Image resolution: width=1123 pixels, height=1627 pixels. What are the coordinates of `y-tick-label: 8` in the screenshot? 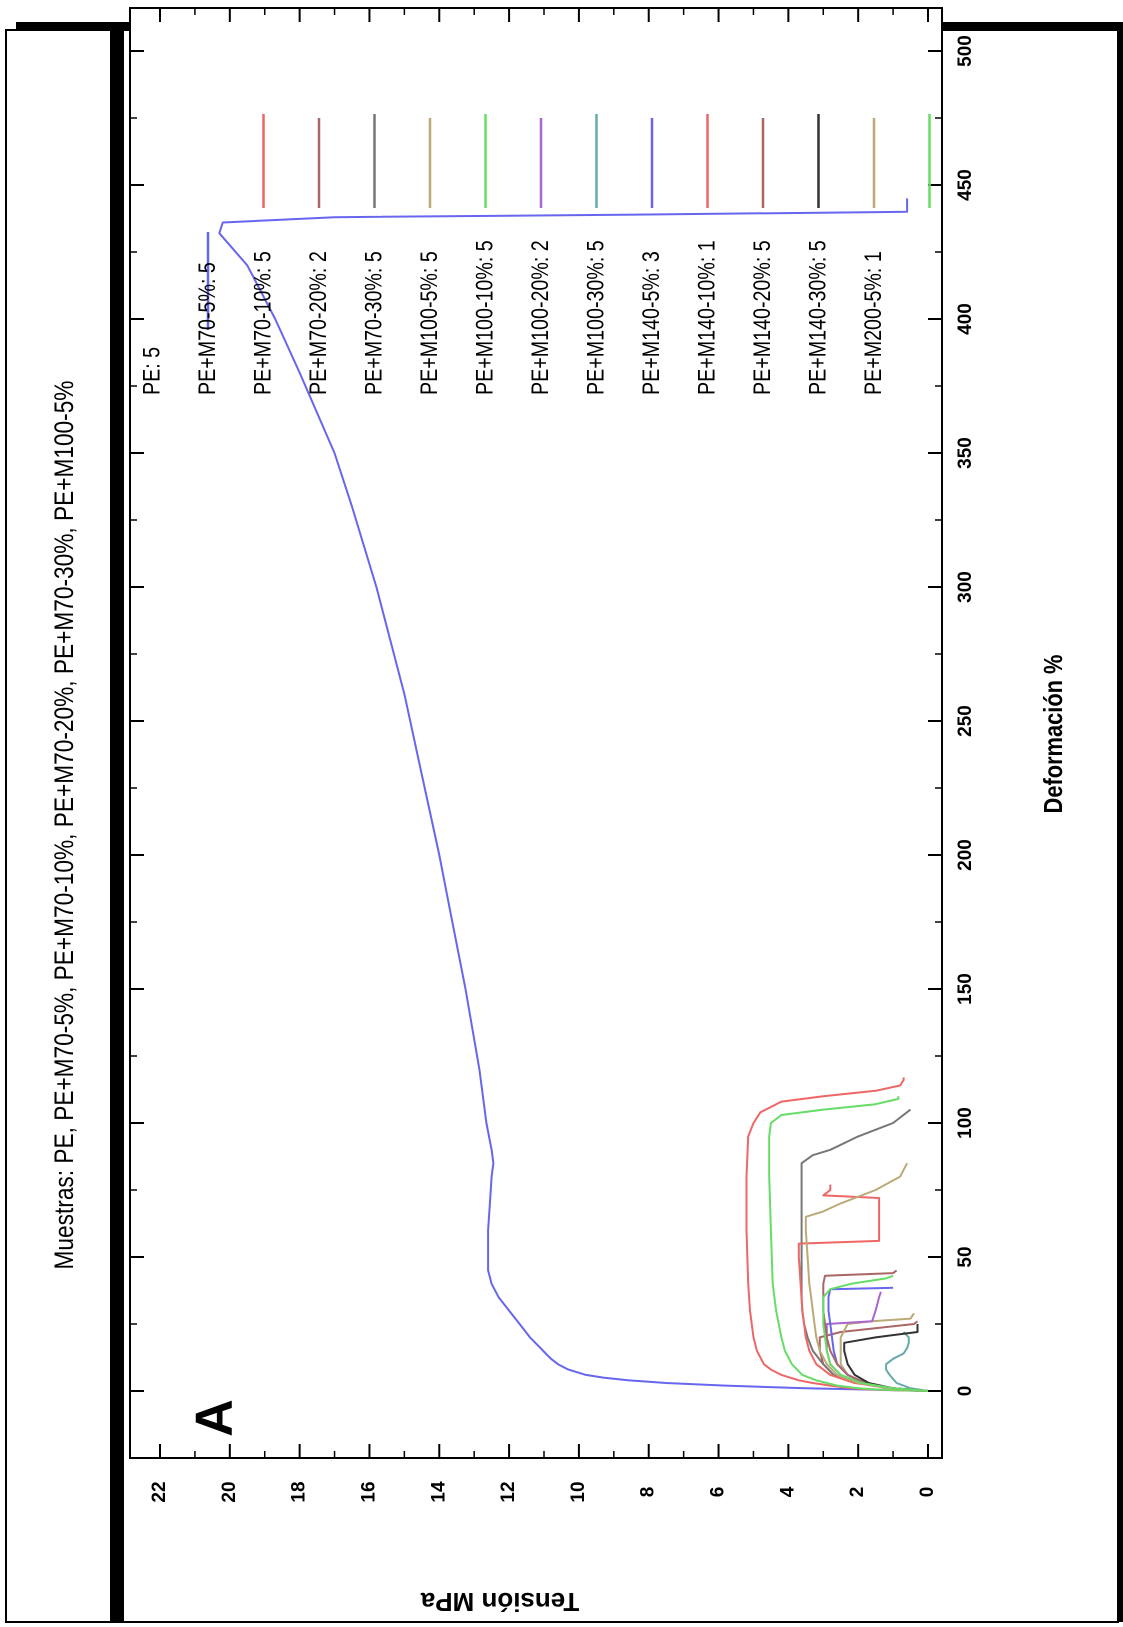 It's located at (648, 1492).